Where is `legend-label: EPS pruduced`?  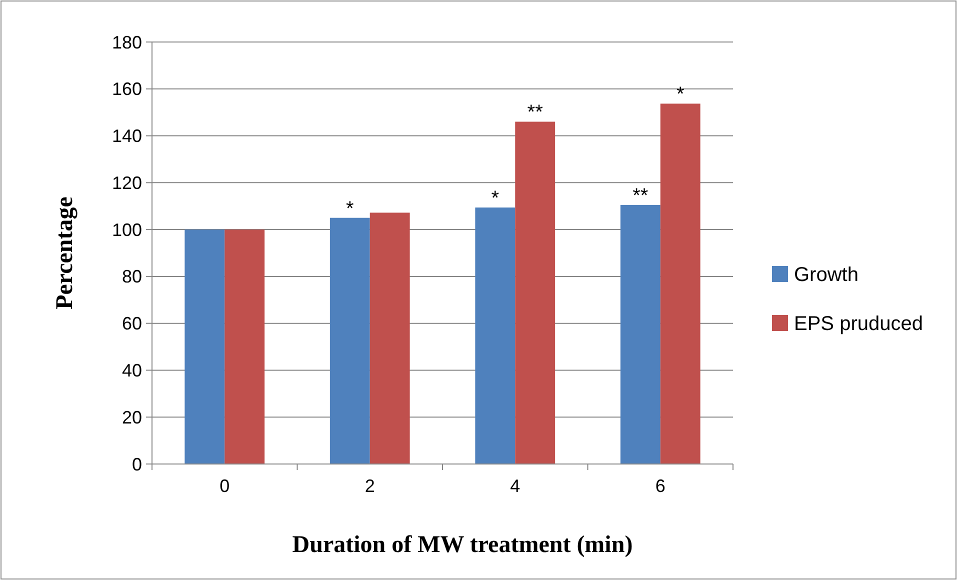
legend-label: EPS pruduced is located at coordinates (858, 324).